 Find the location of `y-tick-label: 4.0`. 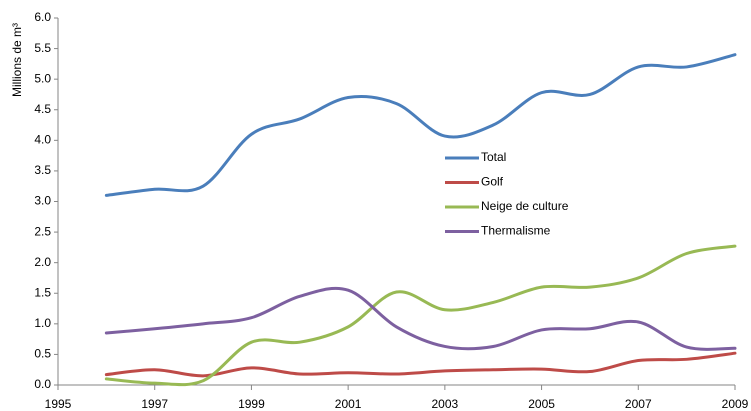

y-tick-label: 4.0 is located at coordinates (42, 140).